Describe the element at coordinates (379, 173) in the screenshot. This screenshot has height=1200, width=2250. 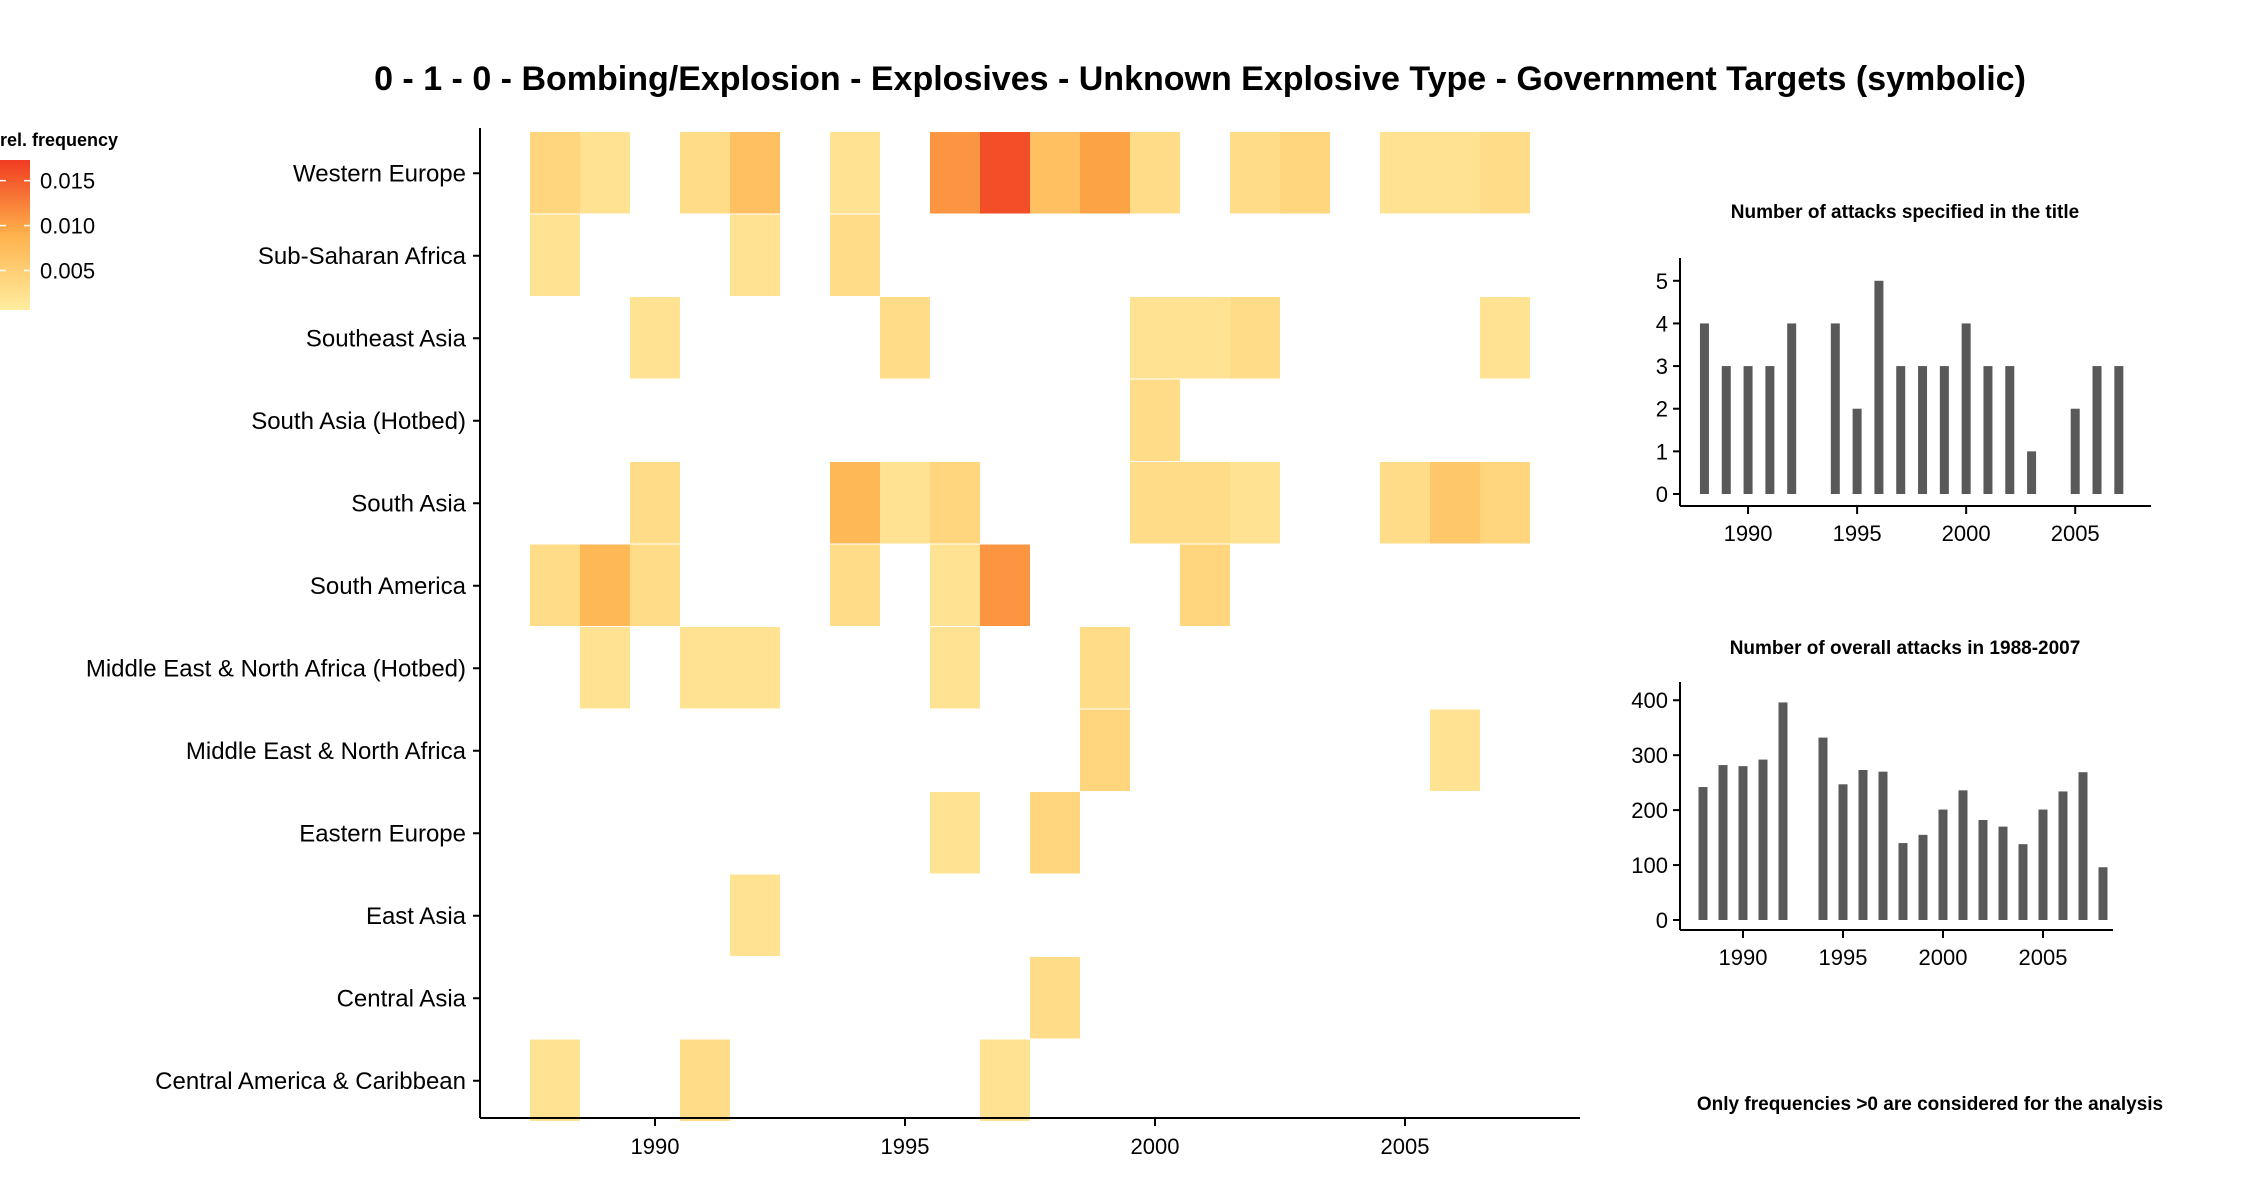
I see `heatmap-row-label: Western Europe` at that location.